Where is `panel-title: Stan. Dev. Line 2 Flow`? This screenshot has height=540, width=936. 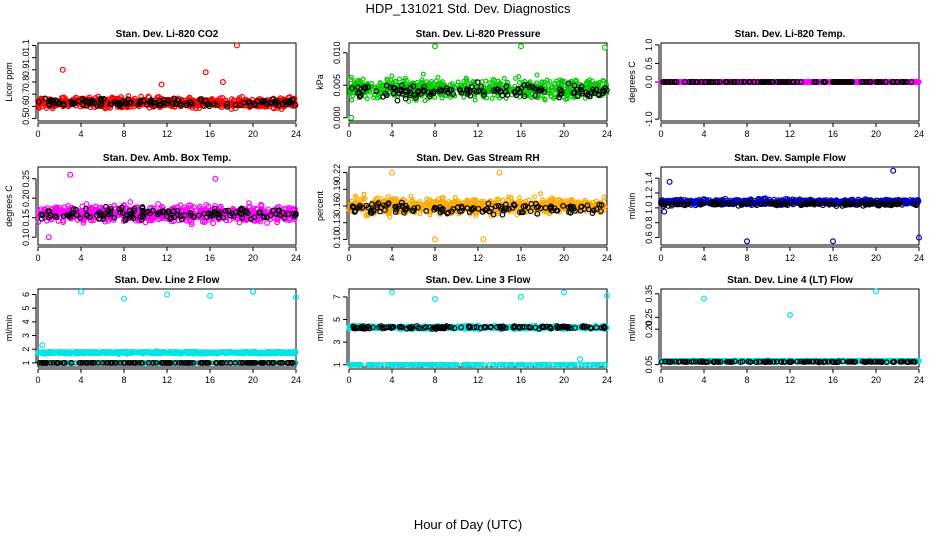
panel-title: Stan. Dev. Line 2 Flow is located at coordinates (167, 280).